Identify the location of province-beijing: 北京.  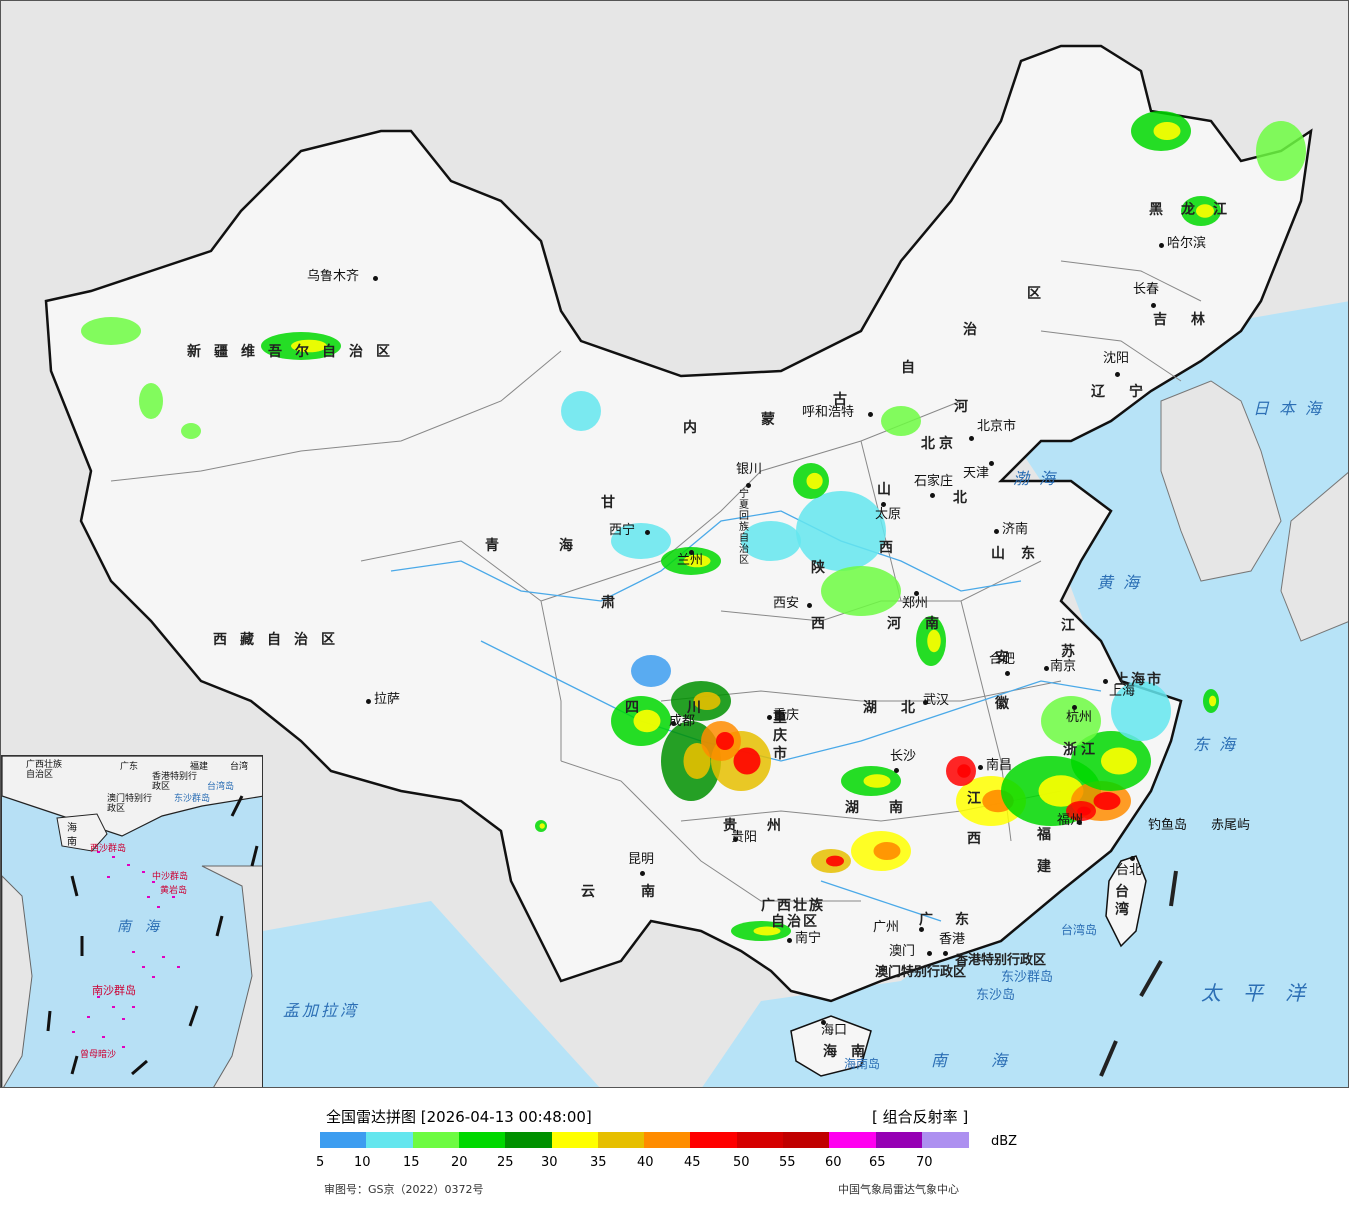
(939, 444).